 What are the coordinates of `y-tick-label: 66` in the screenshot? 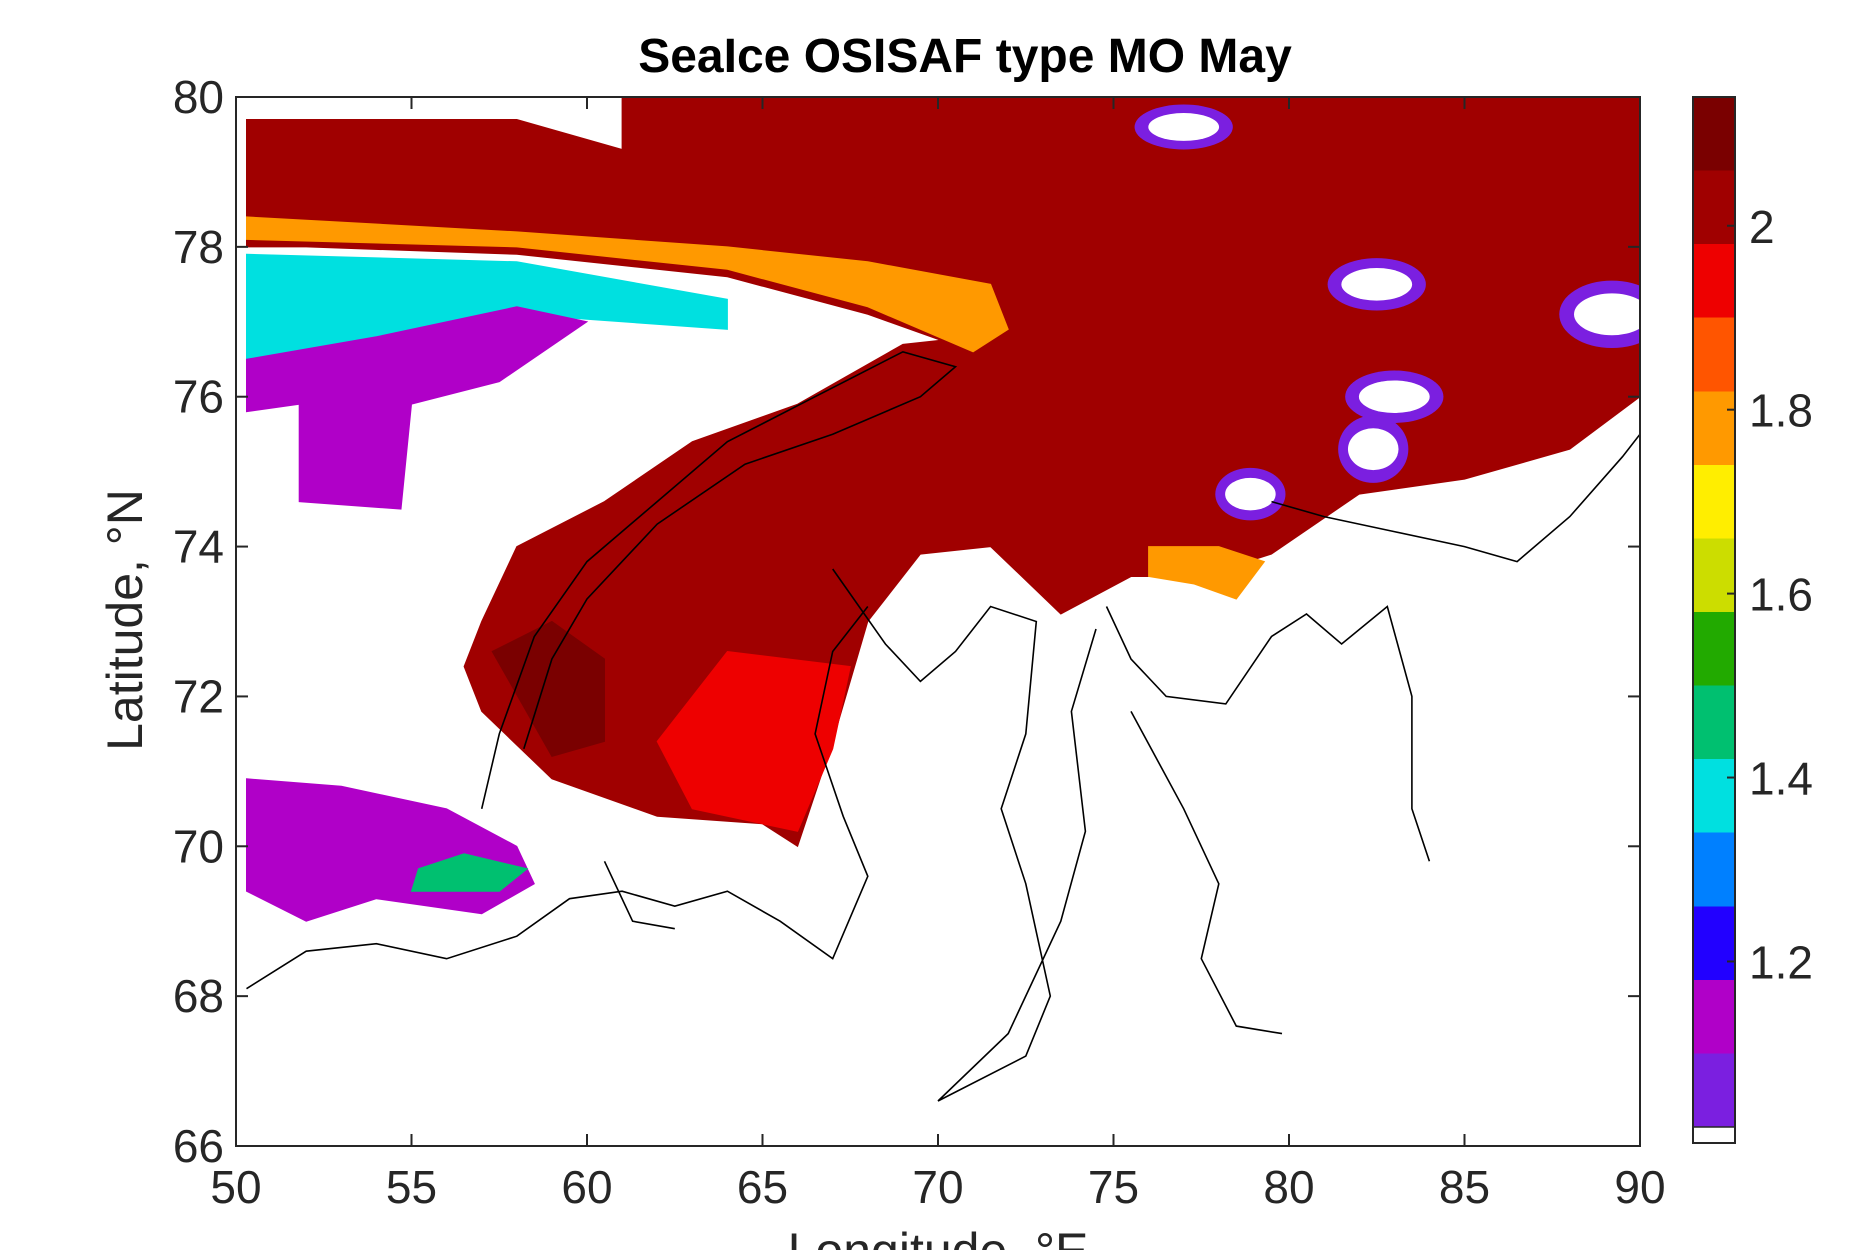 It's located at (198, 1146).